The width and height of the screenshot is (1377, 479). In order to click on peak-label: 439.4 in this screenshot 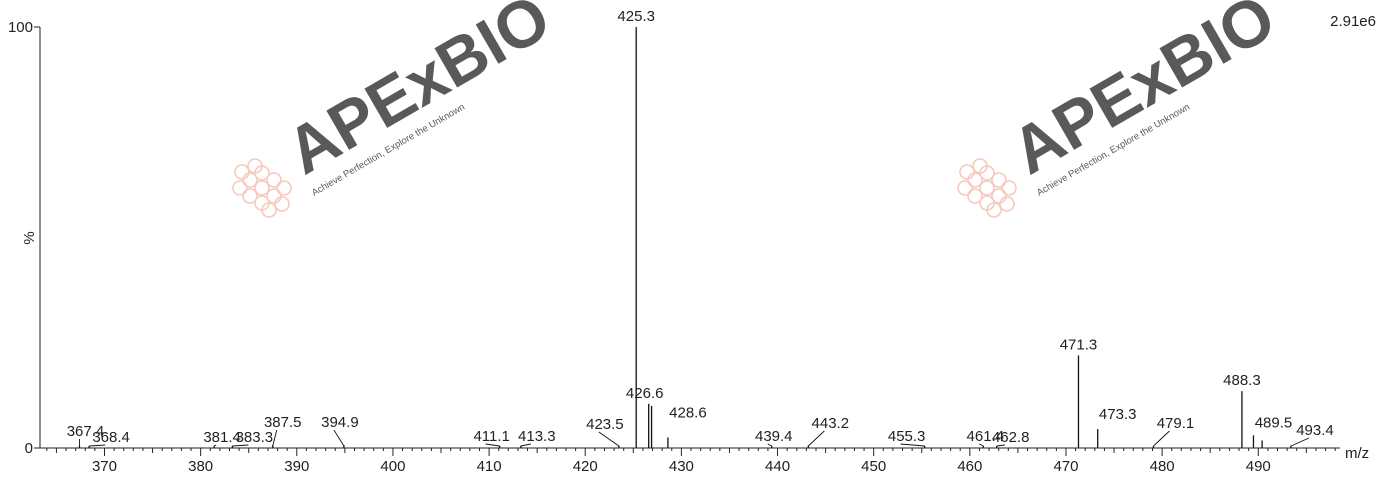, I will do `click(774, 436)`.